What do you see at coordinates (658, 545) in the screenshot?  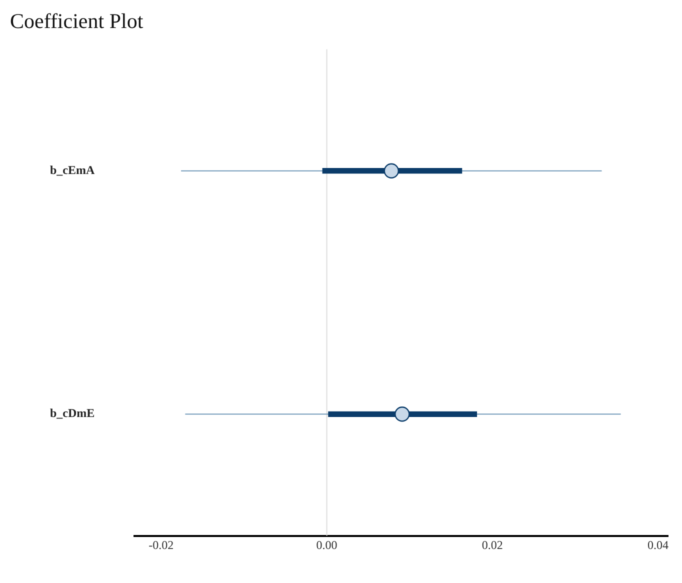 I see `x-tick-label: 0.04` at bounding box center [658, 545].